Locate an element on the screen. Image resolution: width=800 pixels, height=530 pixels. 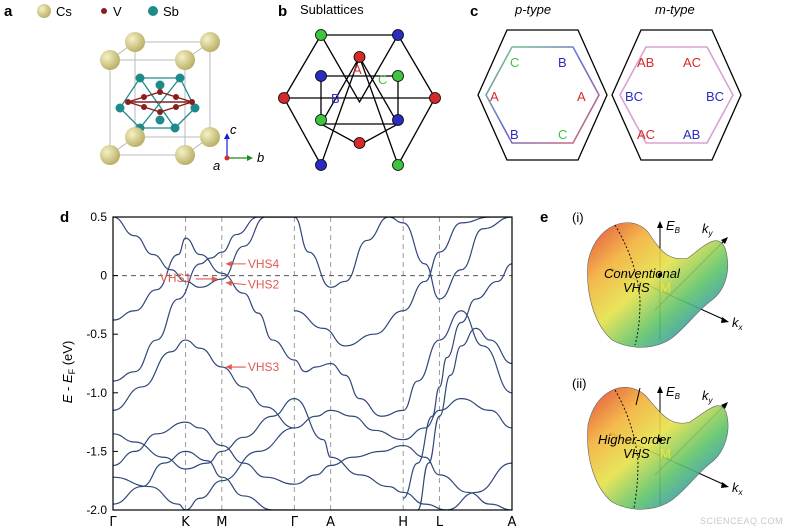
y-tick-label: -0.5 is located at coordinates (96, 334).